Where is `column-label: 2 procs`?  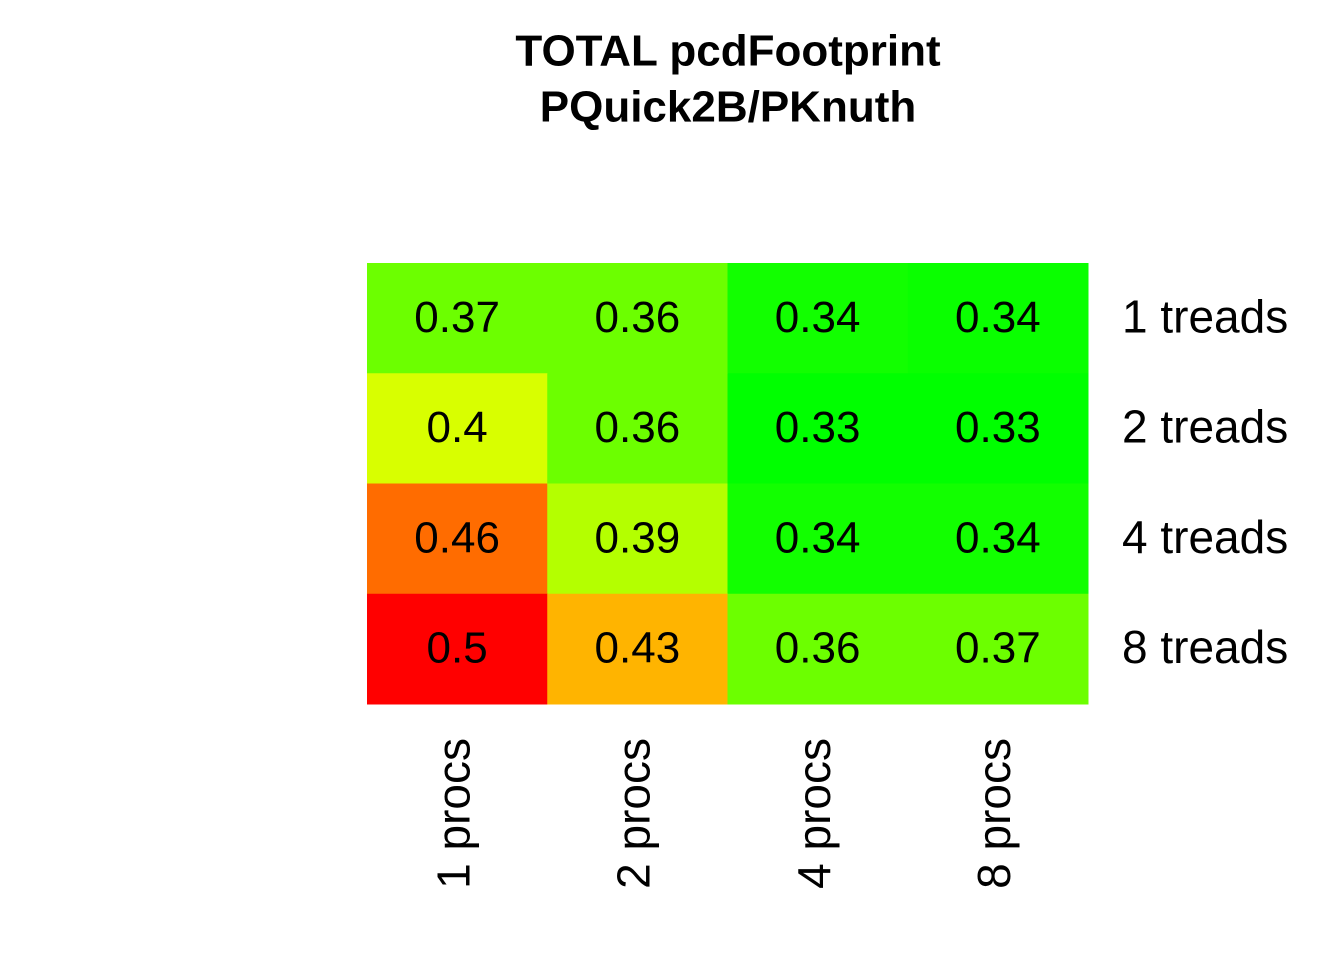
column-label: 2 procs is located at coordinates (634, 813).